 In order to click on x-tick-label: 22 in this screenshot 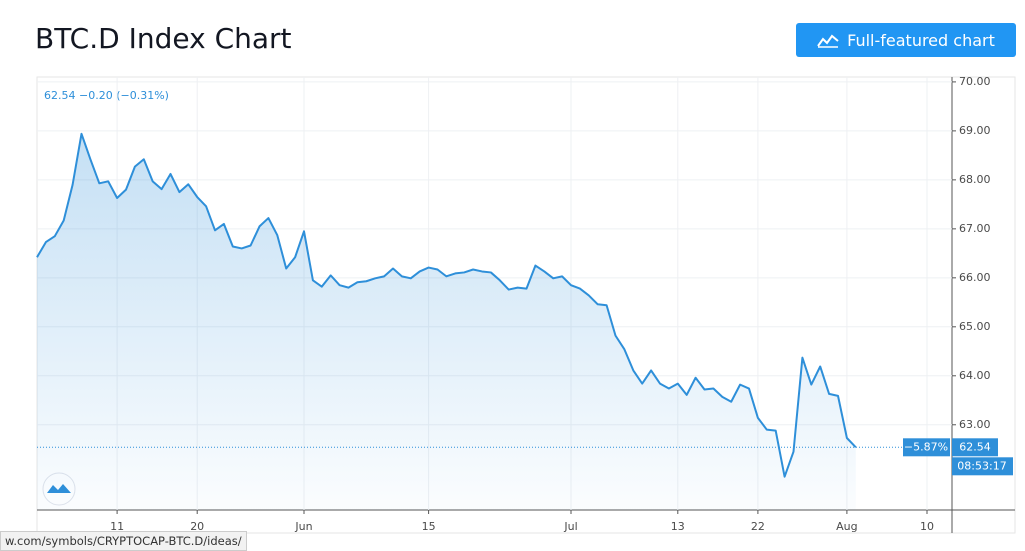, I will do `click(758, 526)`.